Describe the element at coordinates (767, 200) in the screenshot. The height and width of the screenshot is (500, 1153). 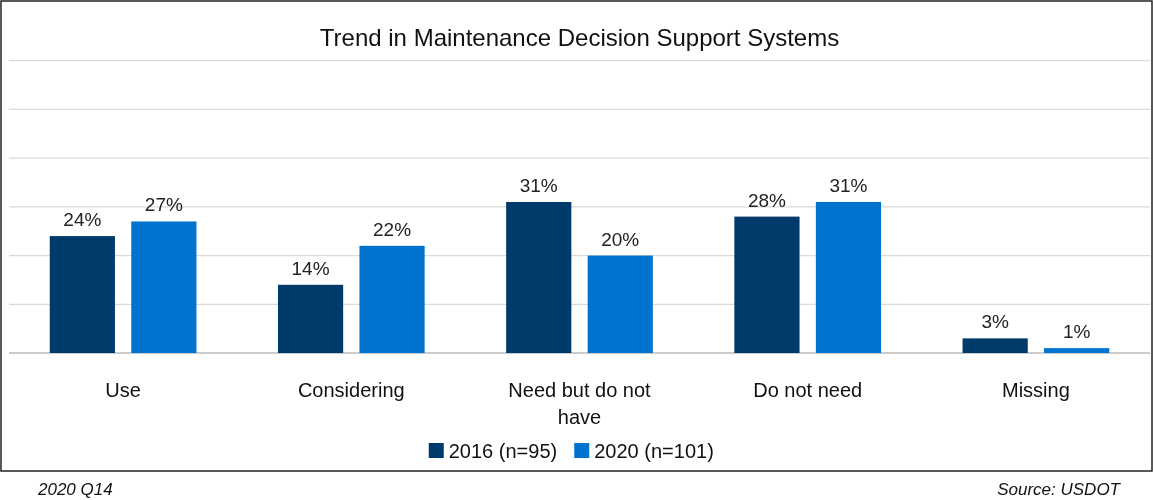
I see `data-label: 28%` at that location.